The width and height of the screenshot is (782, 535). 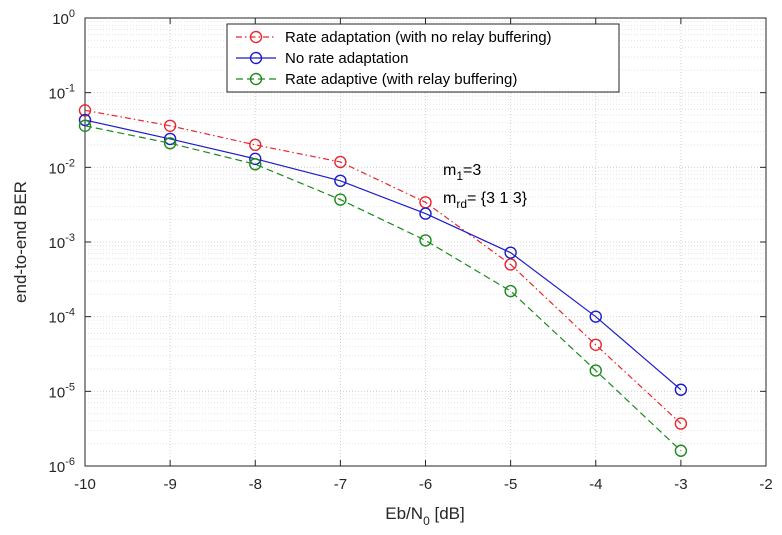 I want to click on y-axis-label: end-to-end BER, so click(x=20, y=242).